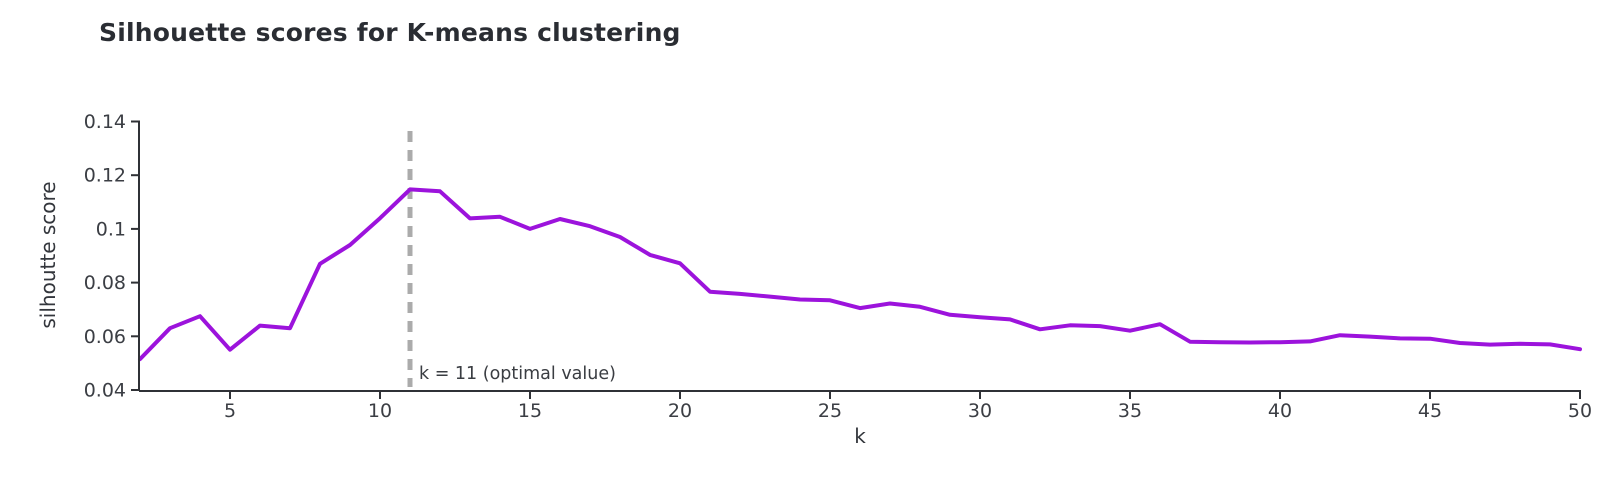  What do you see at coordinates (105, 337) in the screenshot?
I see `y-tick-label: 0.06` at bounding box center [105, 337].